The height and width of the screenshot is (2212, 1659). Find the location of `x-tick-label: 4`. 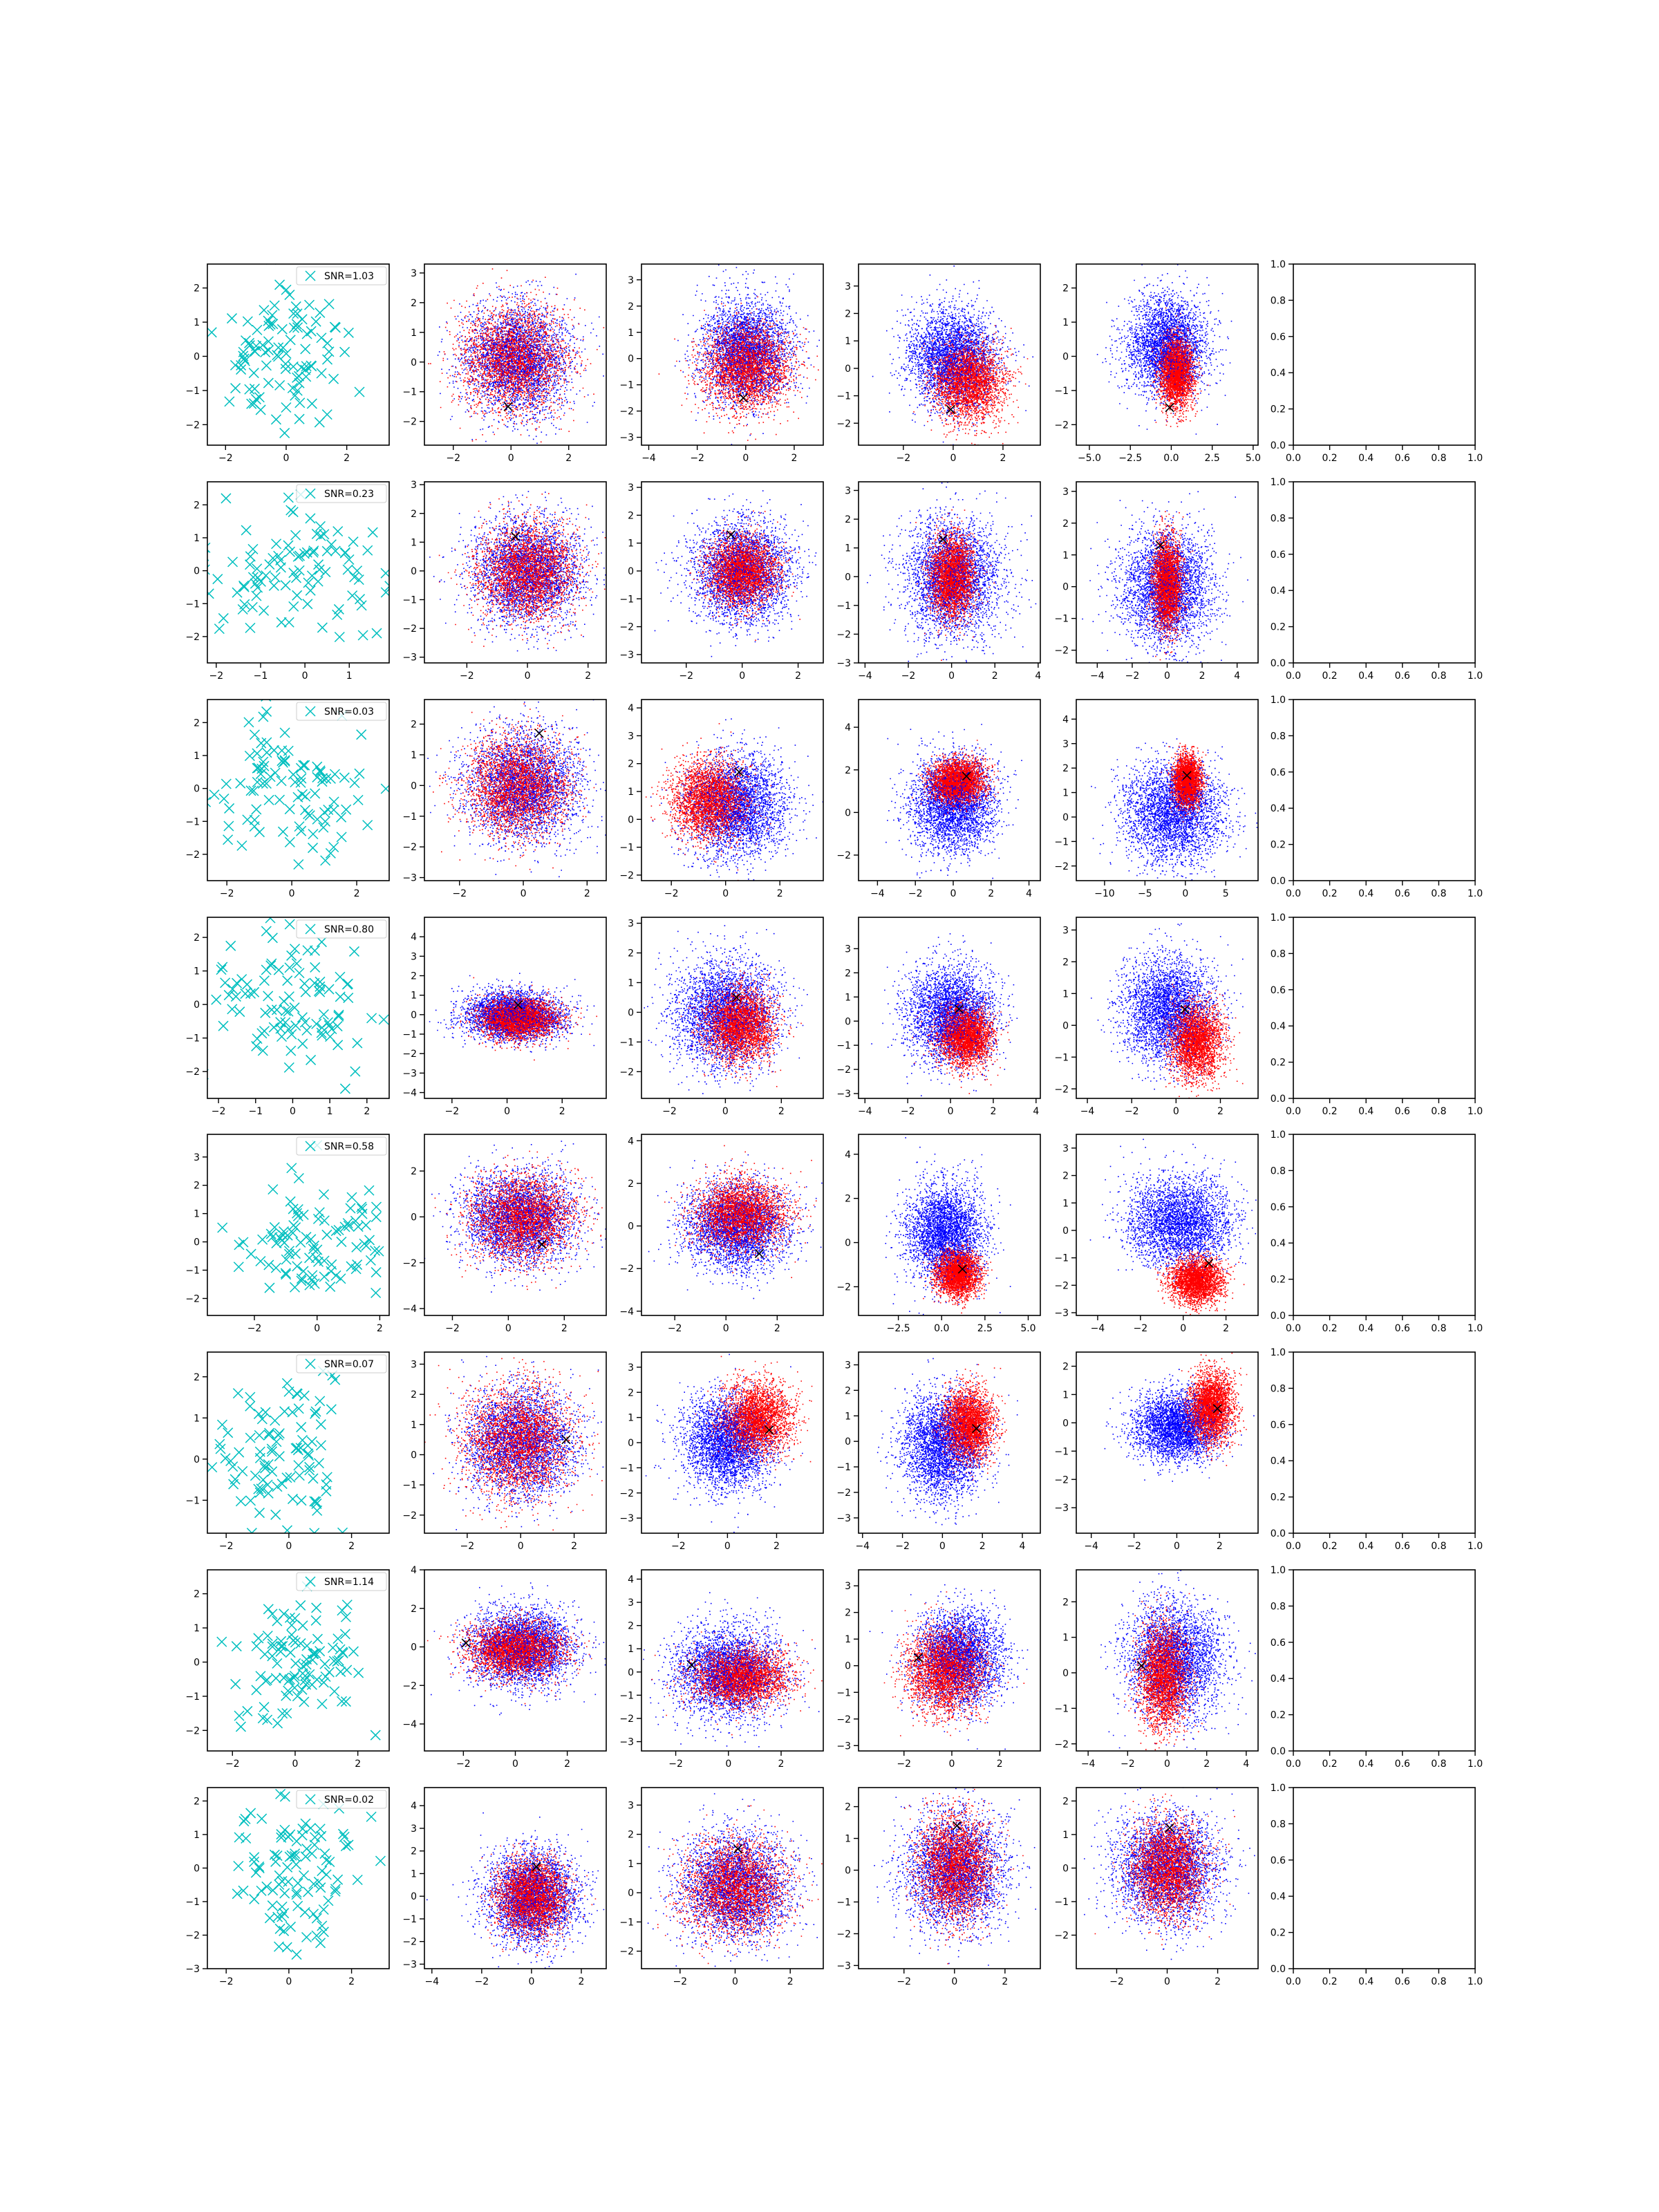

x-tick-label: 4 is located at coordinates (1237, 677).